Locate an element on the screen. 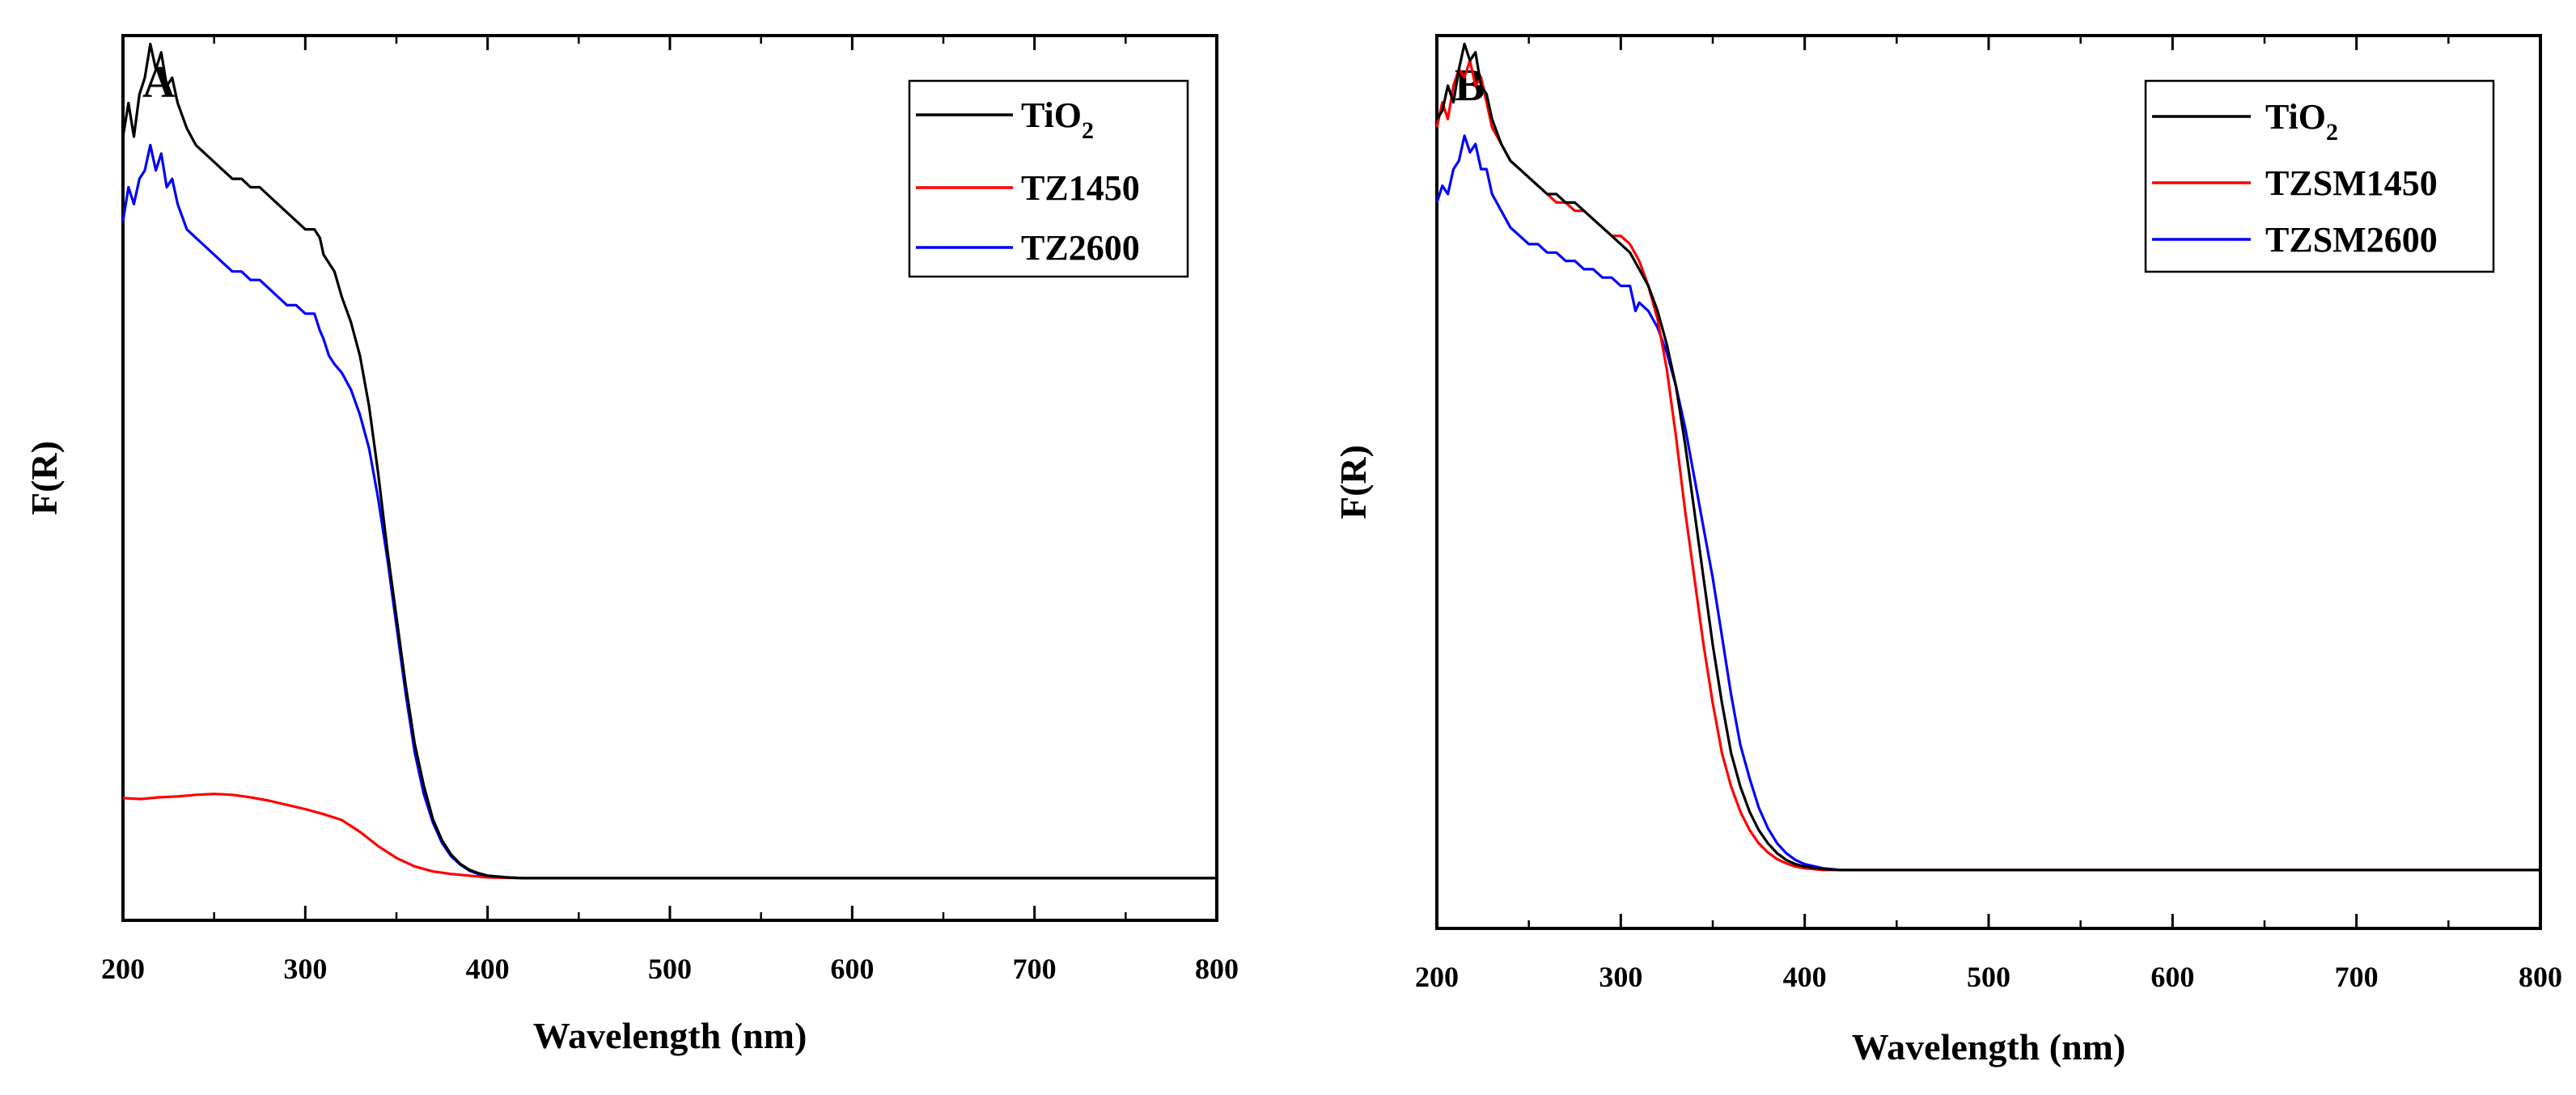 Image resolution: width=2576 pixels, height=1095 pixels. panel-b-legend-label-tzsm2600: TZSM2600 is located at coordinates (2351, 240).